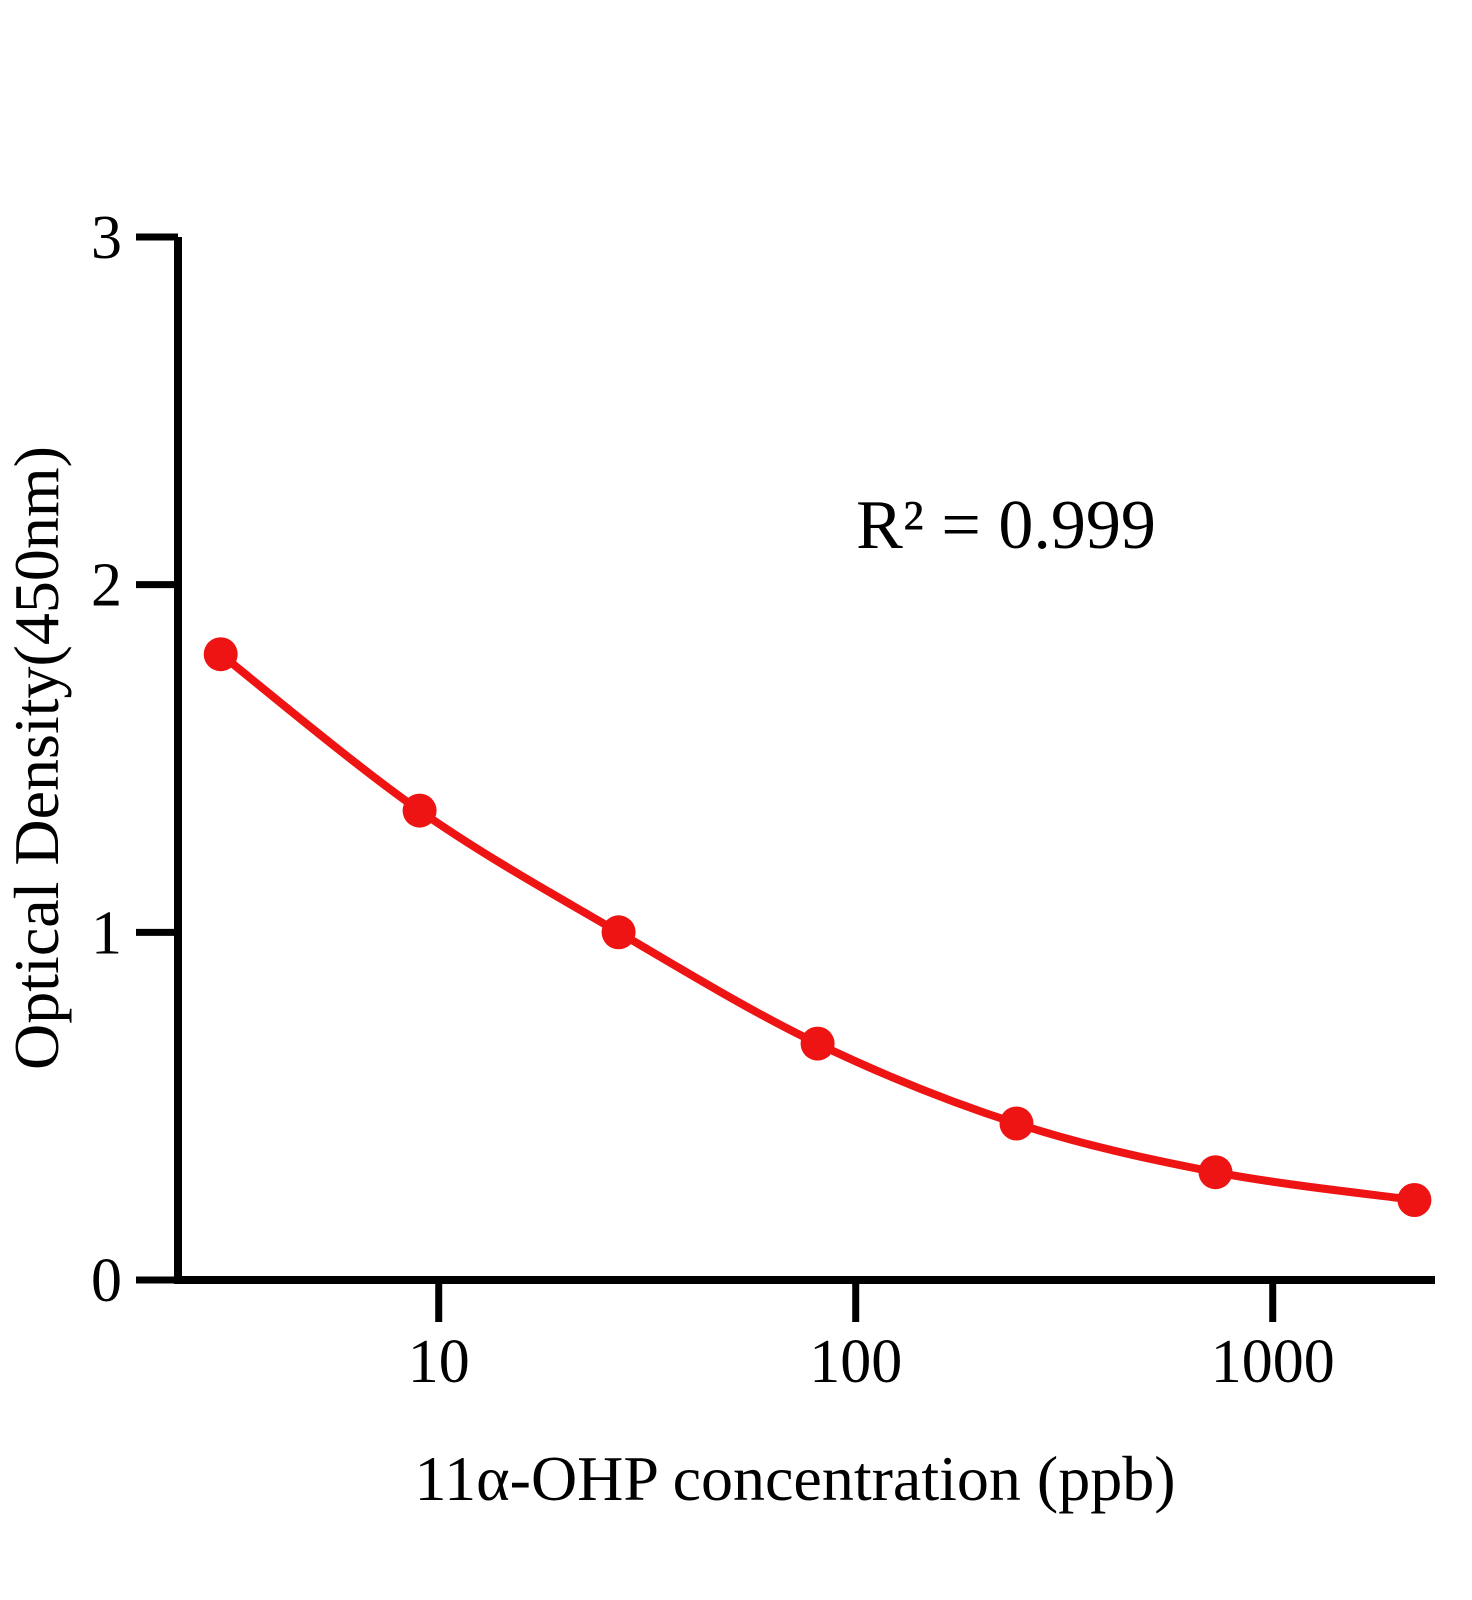 This screenshot has height=1600, width=1472. I want to click on y-tick-label: 2, so click(106, 586).